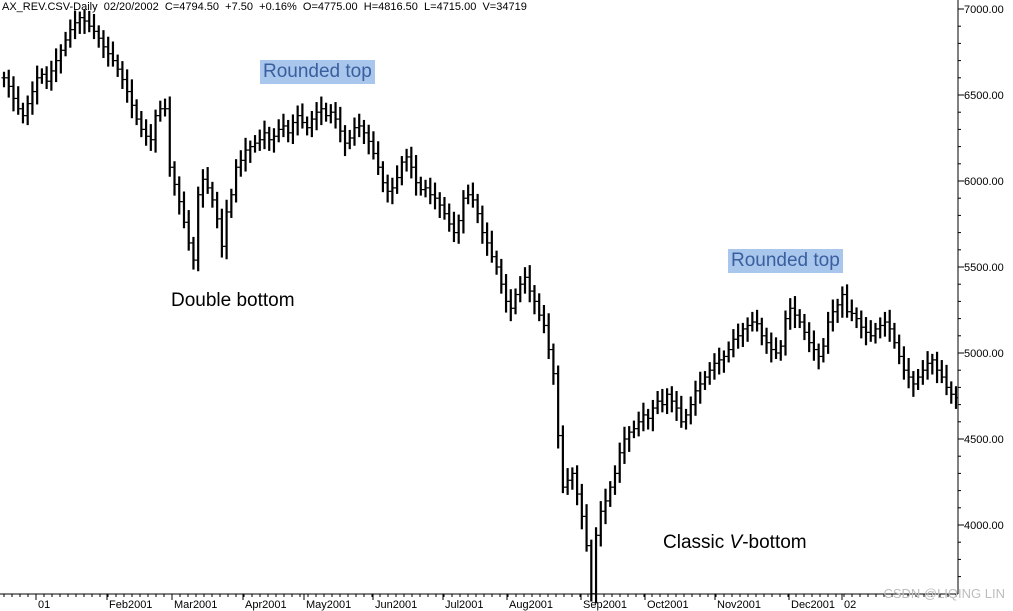  Describe the element at coordinates (278, 7) in the screenshot. I see `header-change-pct: +0.16%` at that location.